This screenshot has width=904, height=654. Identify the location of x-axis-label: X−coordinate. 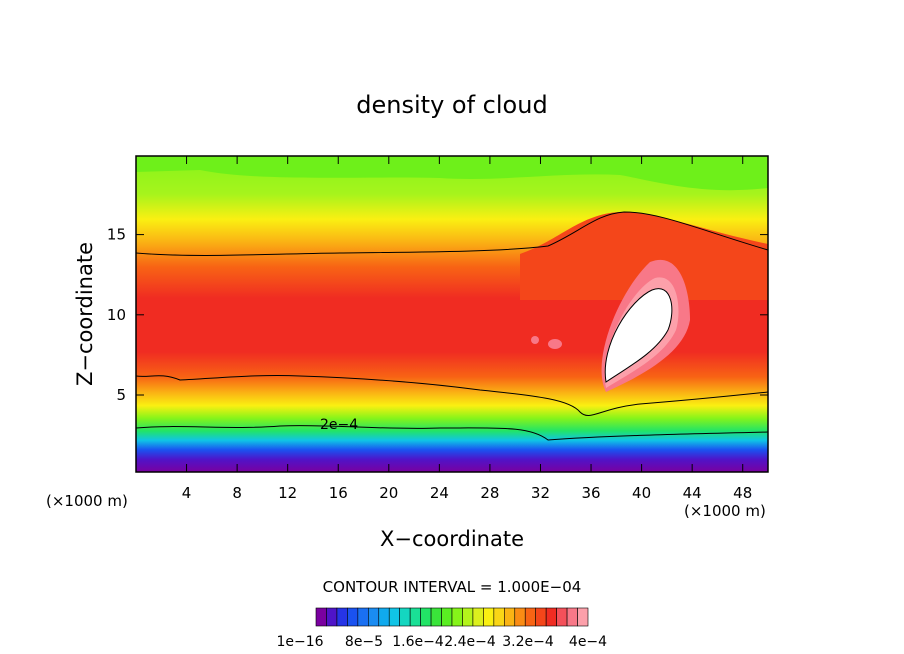
(452, 539).